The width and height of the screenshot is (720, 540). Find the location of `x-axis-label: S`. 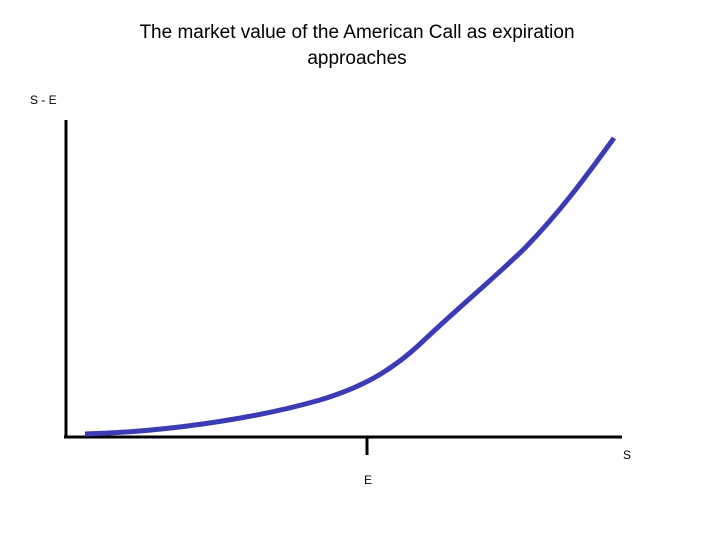

x-axis-label: S is located at coordinates (627, 455).